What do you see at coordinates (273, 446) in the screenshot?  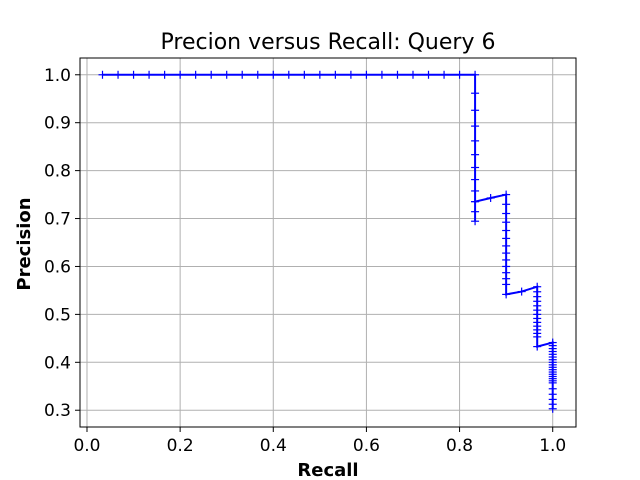 I see `x-tick-label: 0.4` at bounding box center [273, 446].